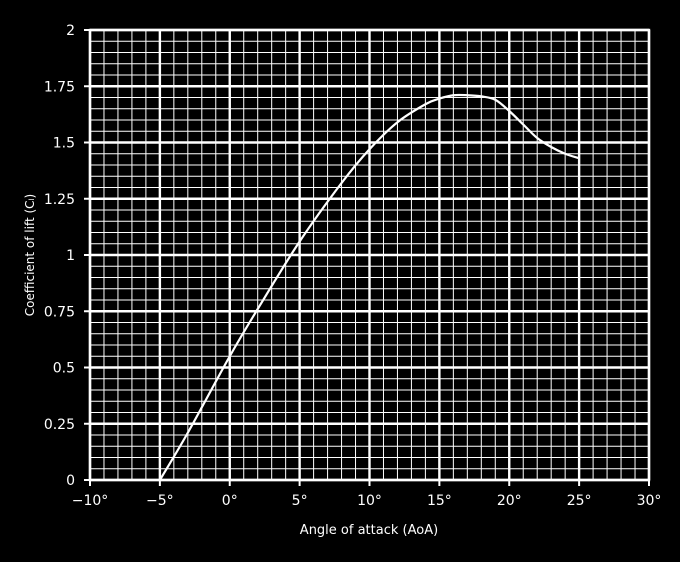 The height and width of the screenshot is (562, 680). Describe the element at coordinates (70, 481) in the screenshot. I see `y-tick-label: 0` at that location.